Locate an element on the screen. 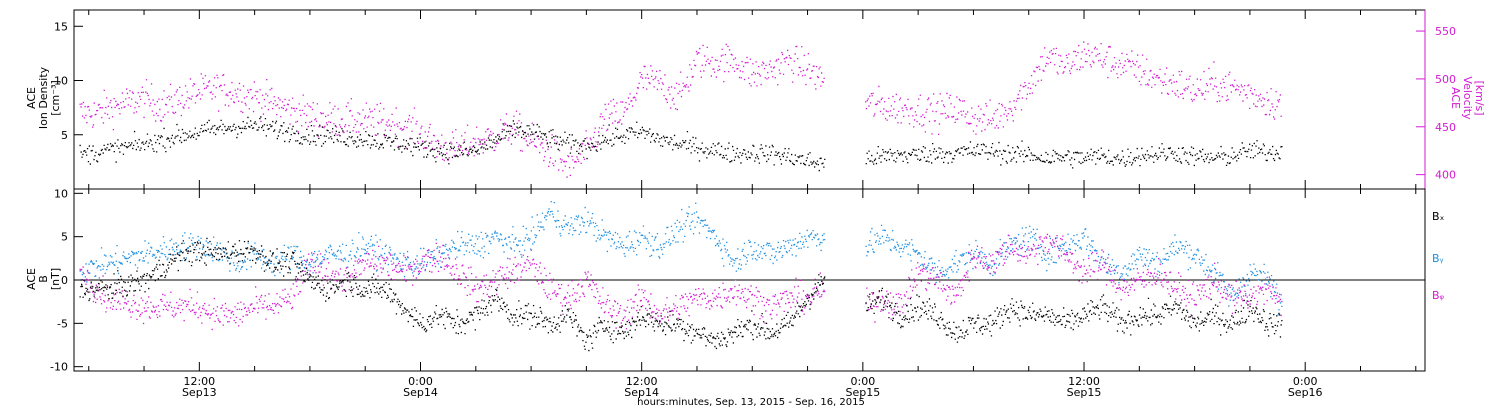  bottom-left-label-line2: B is located at coordinates (43, 279).